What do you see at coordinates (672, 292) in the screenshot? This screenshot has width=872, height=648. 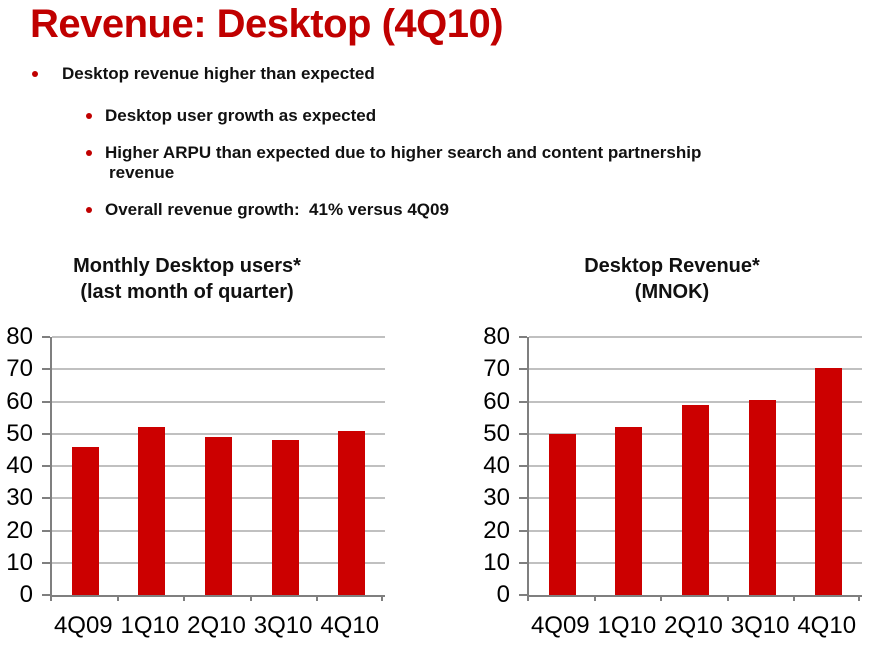 I see `chart-title-line: (MNOK)` at bounding box center [672, 292].